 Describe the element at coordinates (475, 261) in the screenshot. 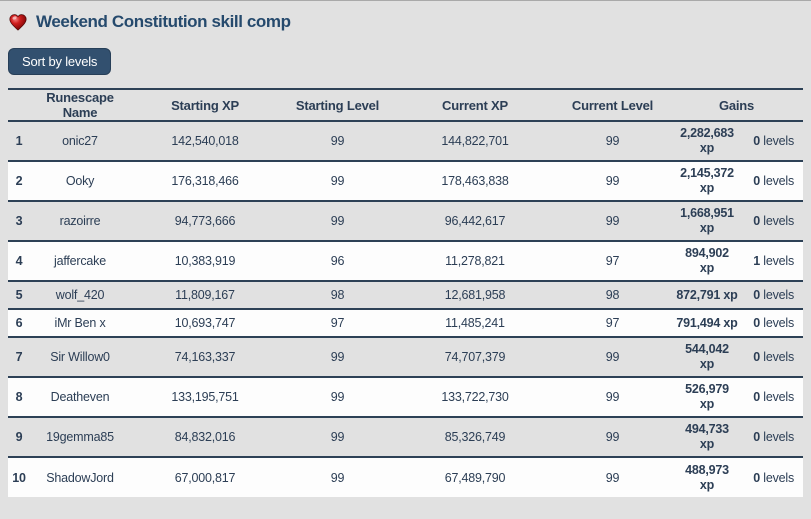

I see `current-xp-cell: 11,278,821` at that location.